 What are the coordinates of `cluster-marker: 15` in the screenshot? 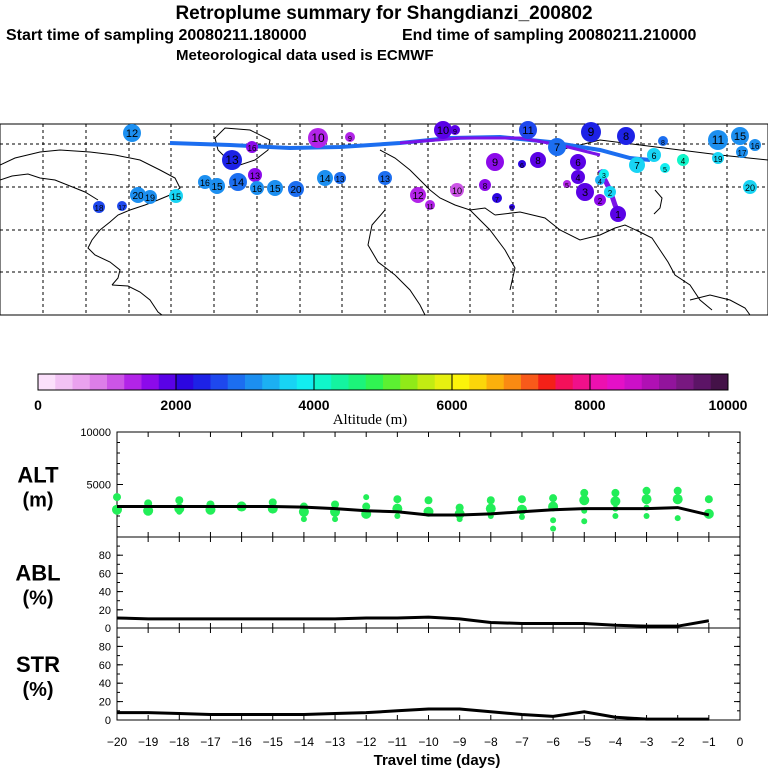 It's located at (176, 196).